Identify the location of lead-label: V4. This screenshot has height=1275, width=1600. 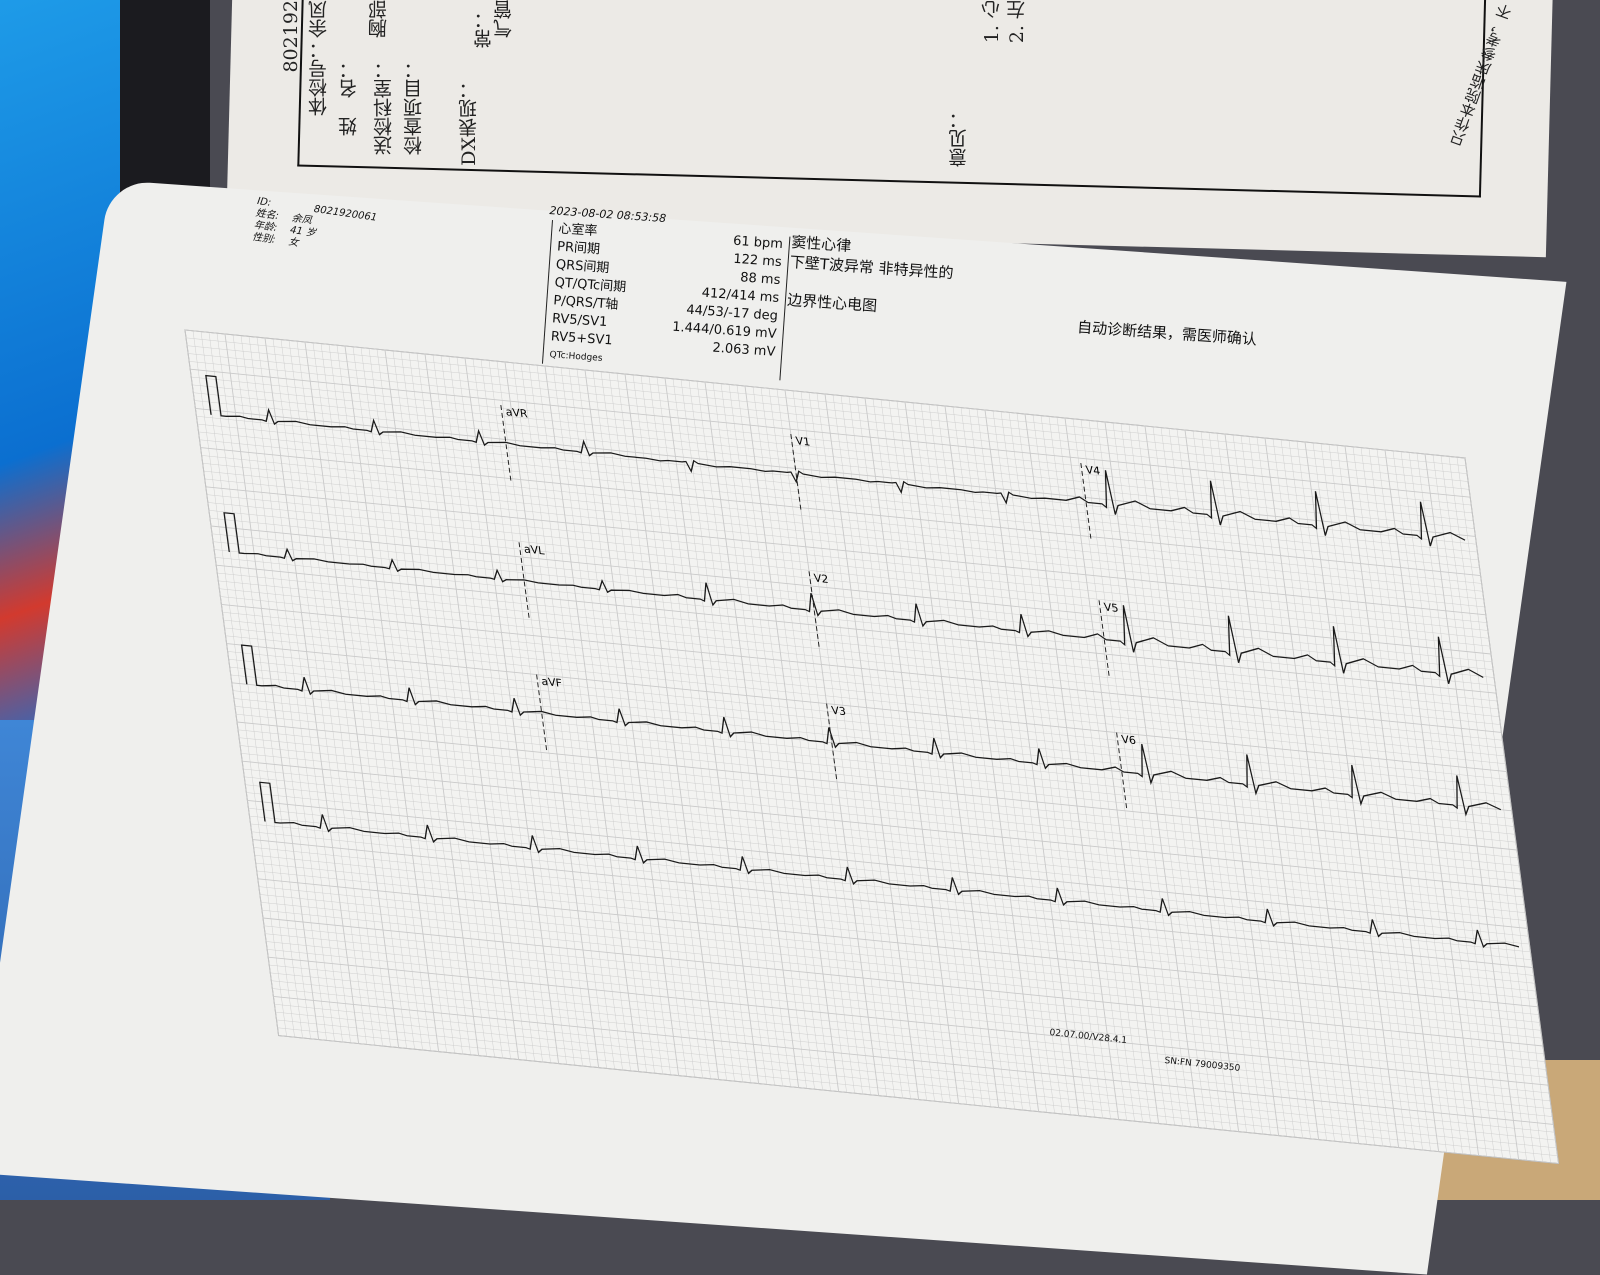
(1093, 470).